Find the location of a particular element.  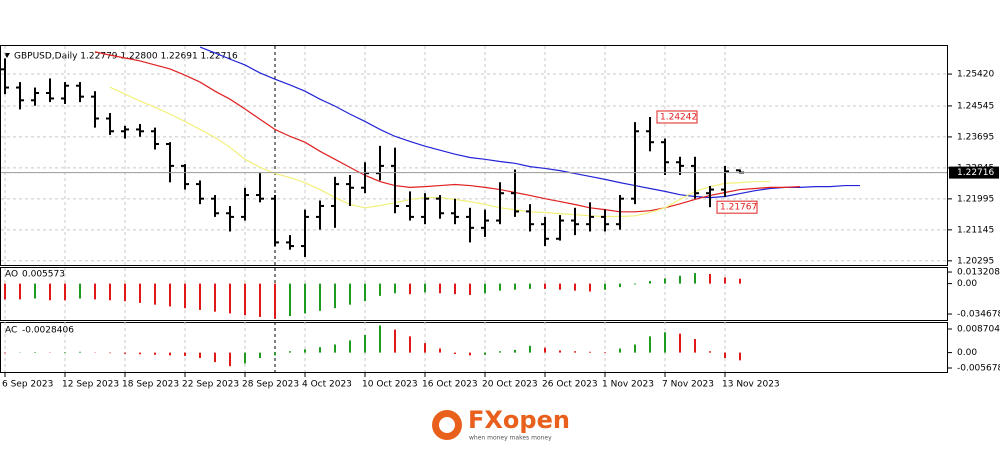

x-tick-label: 18 Sep 2023 is located at coordinates (150, 385).